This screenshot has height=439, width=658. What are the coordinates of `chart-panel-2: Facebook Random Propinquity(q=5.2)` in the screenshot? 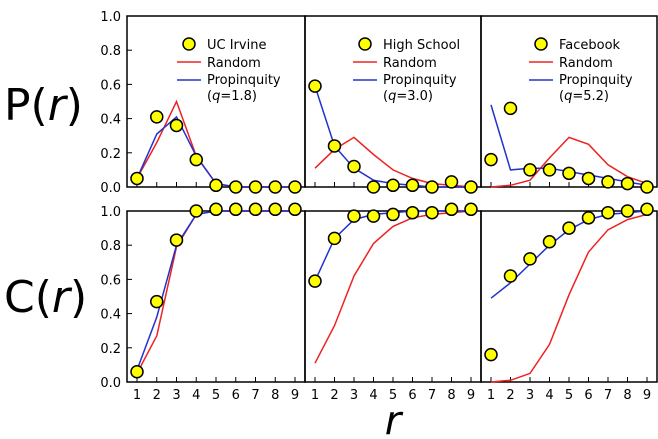 It's located at (569, 104).